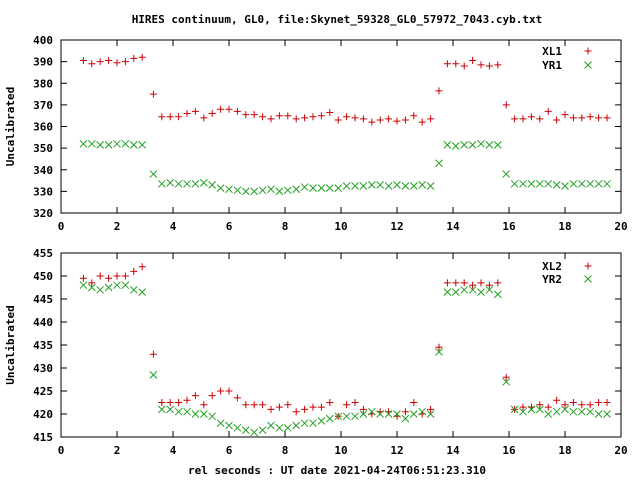 The width and height of the screenshot is (640, 480). What do you see at coordinates (564, 450) in the screenshot?
I see `x-tick-label: 18` at bounding box center [564, 450].